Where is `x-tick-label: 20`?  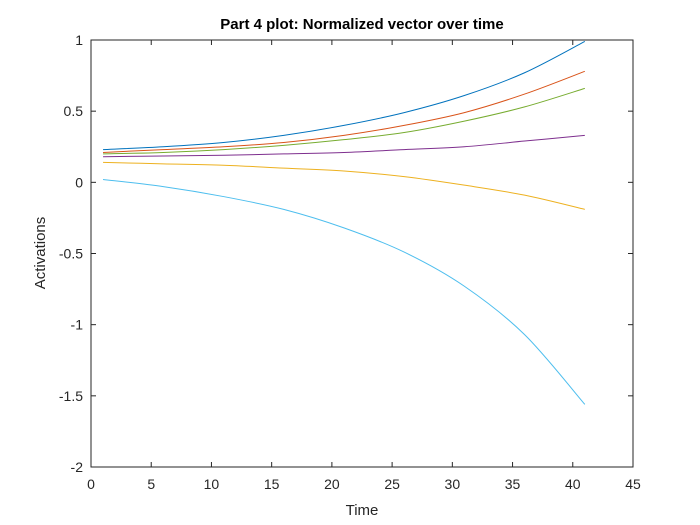
x-tick-label: 20 is located at coordinates (332, 484).